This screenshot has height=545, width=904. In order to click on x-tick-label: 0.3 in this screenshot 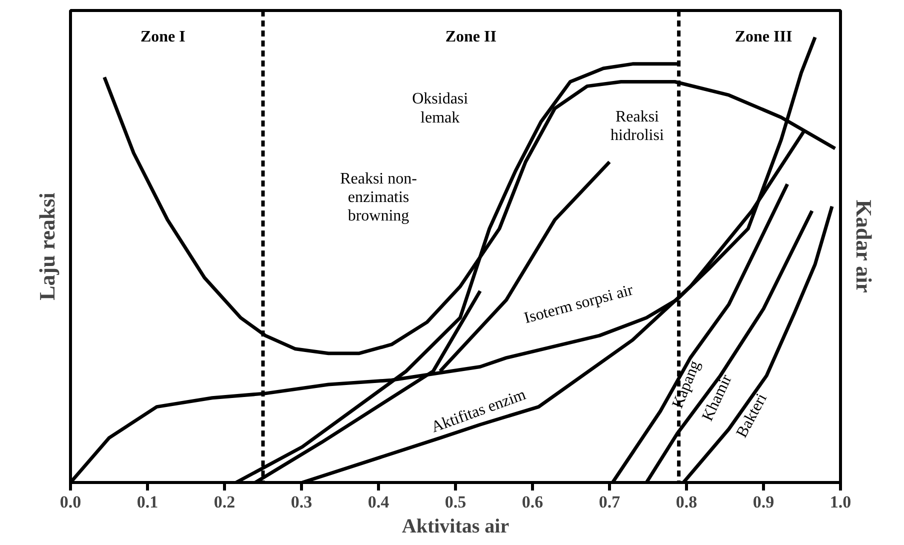, I will do `click(301, 502)`.